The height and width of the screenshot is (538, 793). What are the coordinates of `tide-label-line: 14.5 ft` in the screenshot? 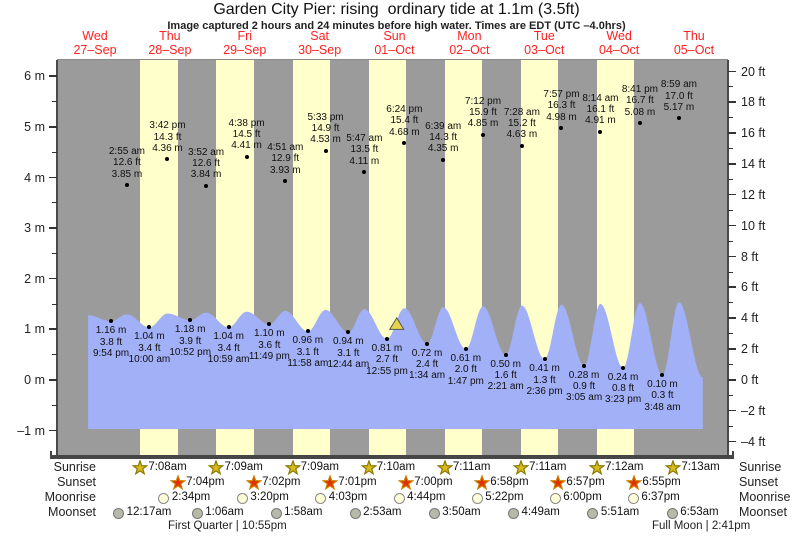 It's located at (246, 135).